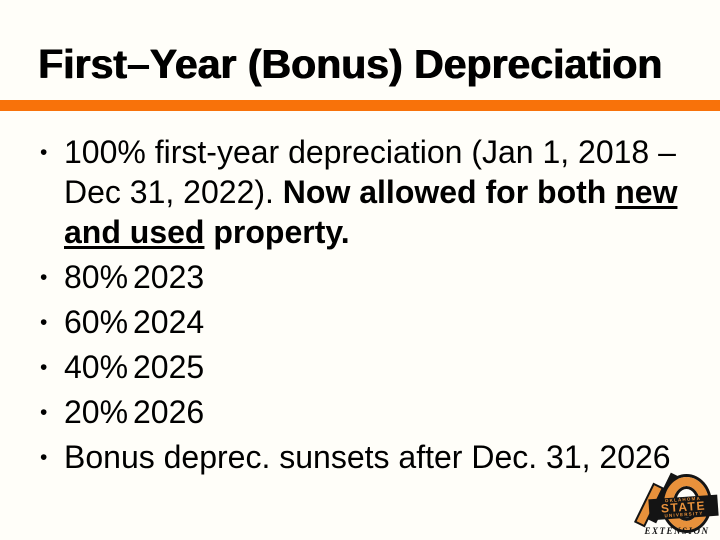  I want to click on percent-value: 40%, so click(96, 367).